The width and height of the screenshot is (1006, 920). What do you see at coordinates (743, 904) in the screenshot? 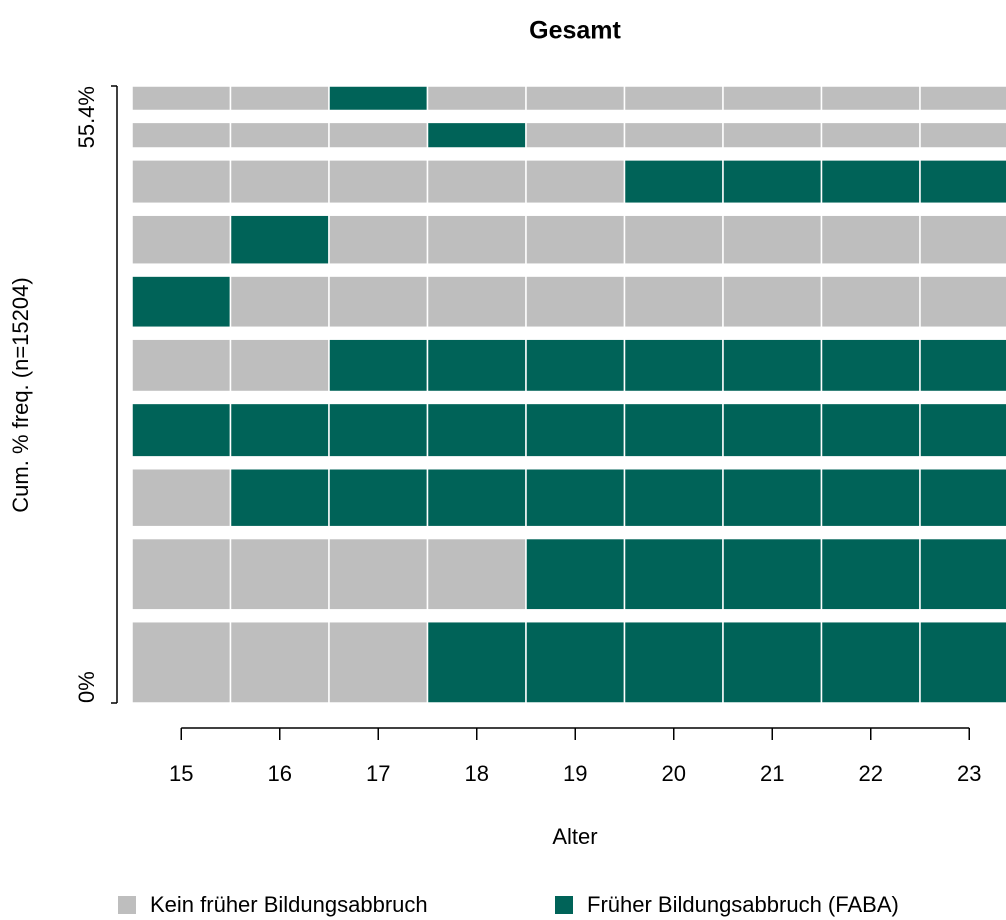
I see `legend-label: Früher Bildungsabbruch (FABA)` at bounding box center [743, 904].